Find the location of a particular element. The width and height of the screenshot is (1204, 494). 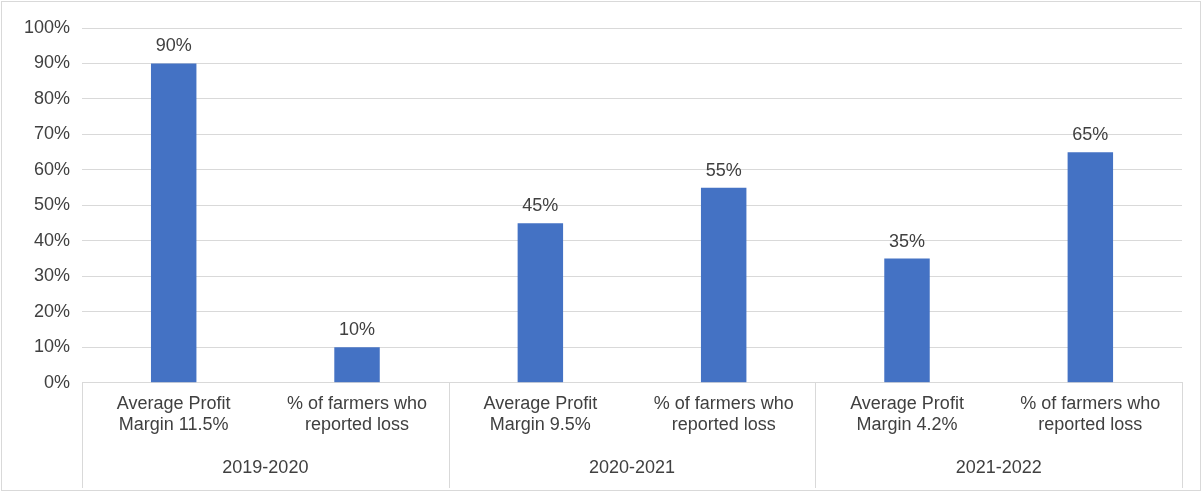

data-label: 45% is located at coordinates (540, 205).